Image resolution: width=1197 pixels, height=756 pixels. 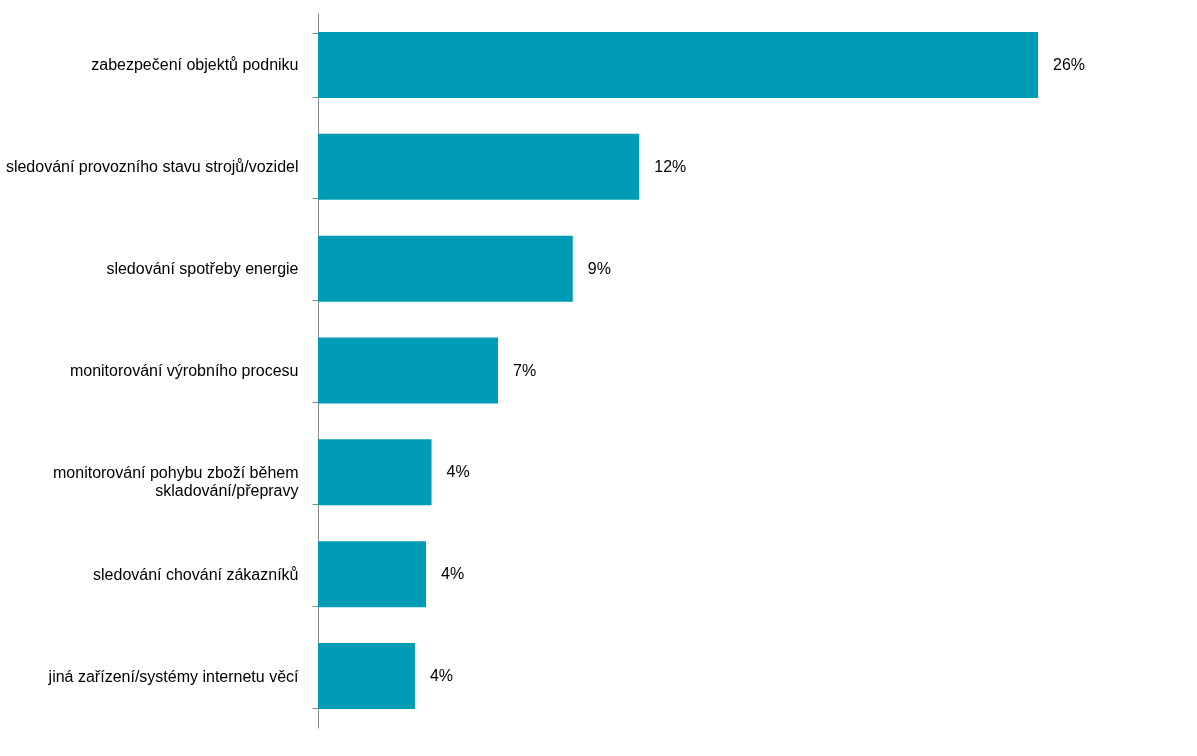 What do you see at coordinates (176, 481) in the screenshot?
I see `y-tick-label: monitorování pohybu zboží během skladování/přepravy` at bounding box center [176, 481].